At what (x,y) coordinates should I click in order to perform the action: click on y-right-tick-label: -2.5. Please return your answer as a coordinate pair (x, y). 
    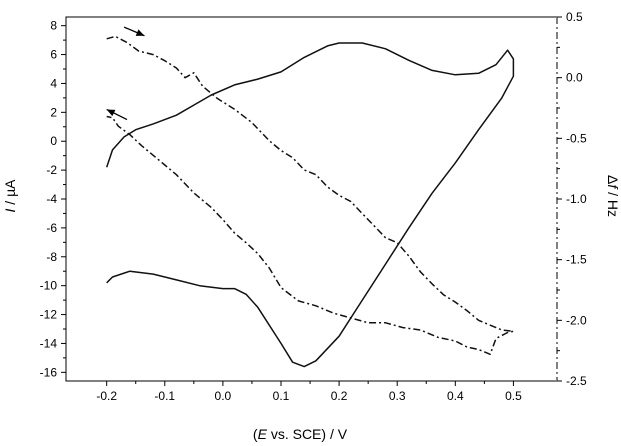
    Looking at the image, I should click on (576, 381).